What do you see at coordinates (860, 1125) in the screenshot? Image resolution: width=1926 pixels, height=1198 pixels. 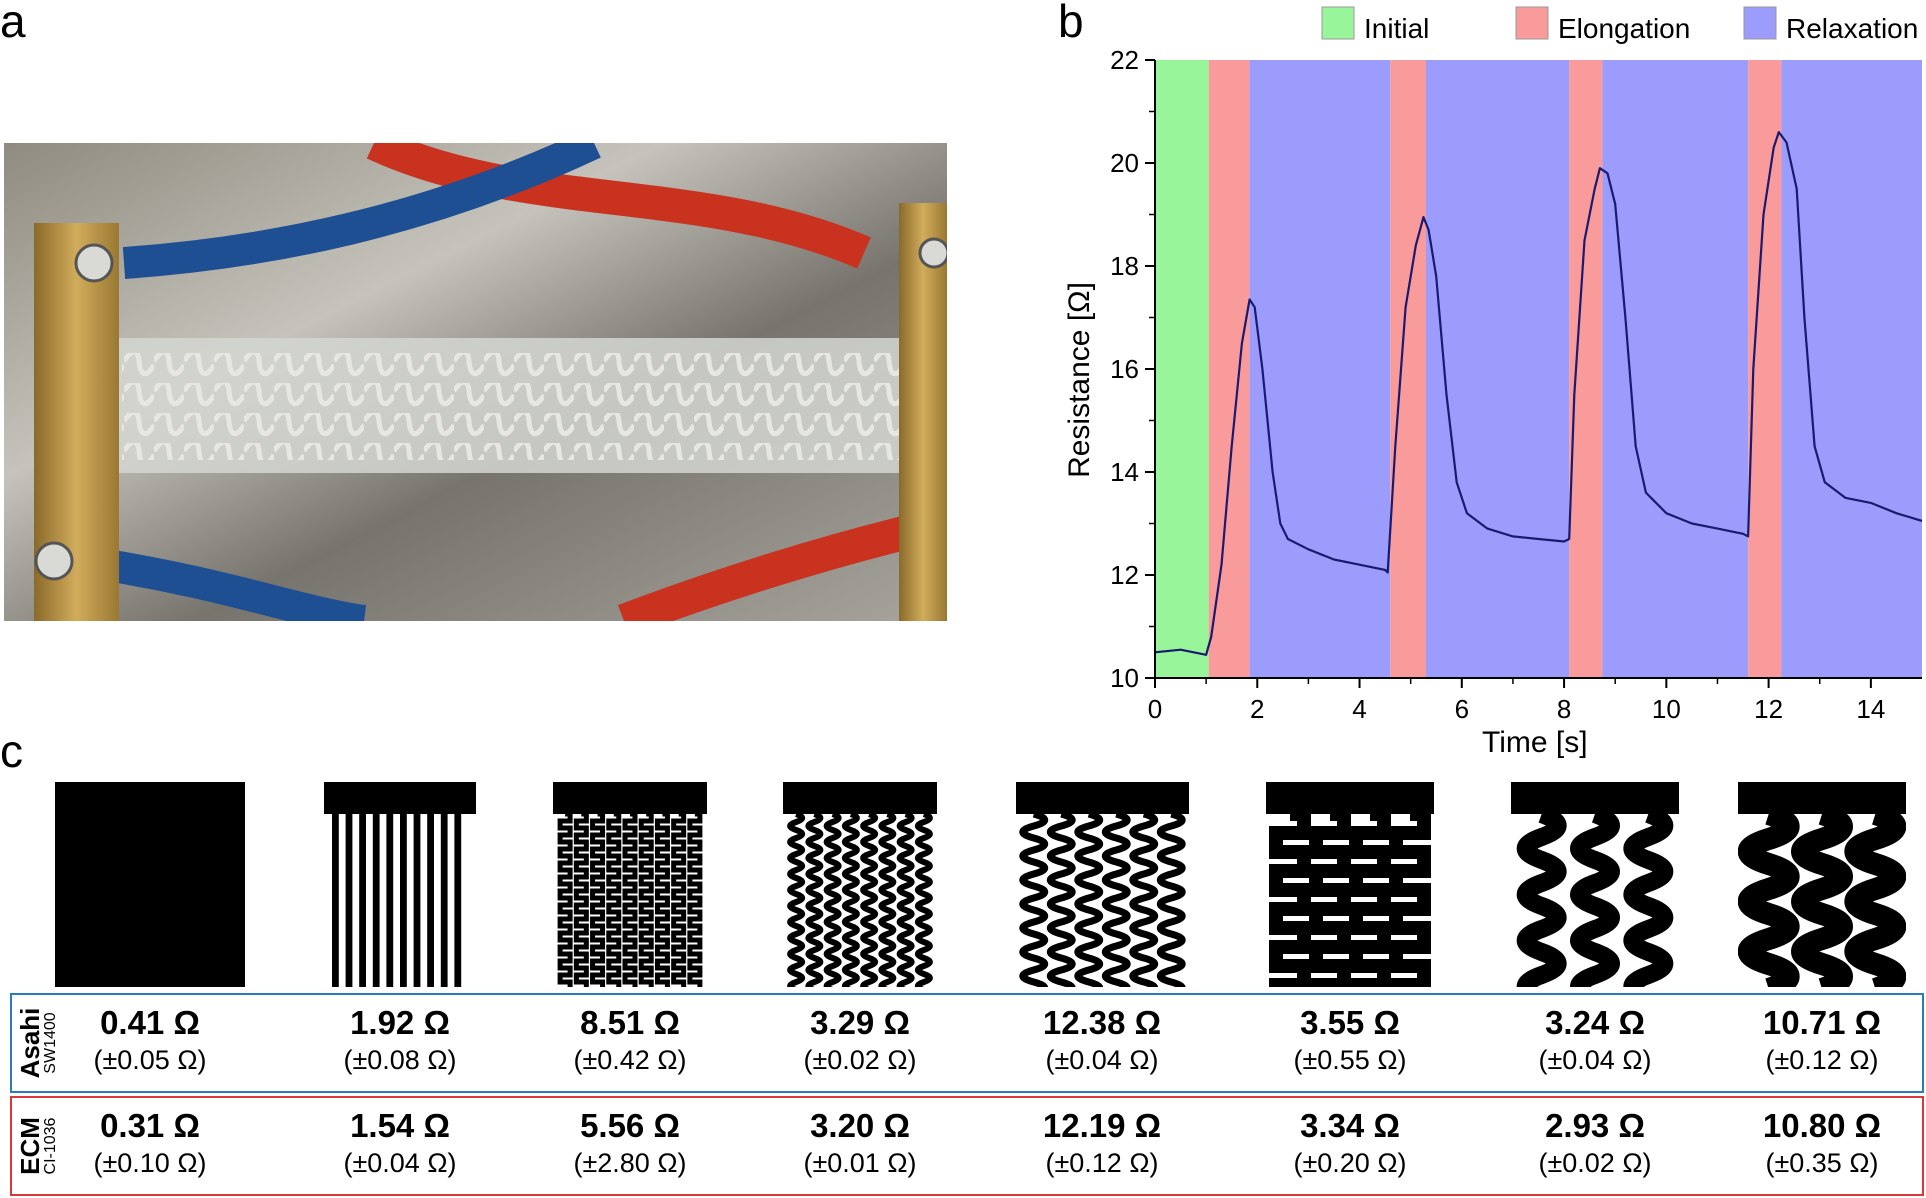 I see `resistance-value: 3.20 Ω` at bounding box center [860, 1125].